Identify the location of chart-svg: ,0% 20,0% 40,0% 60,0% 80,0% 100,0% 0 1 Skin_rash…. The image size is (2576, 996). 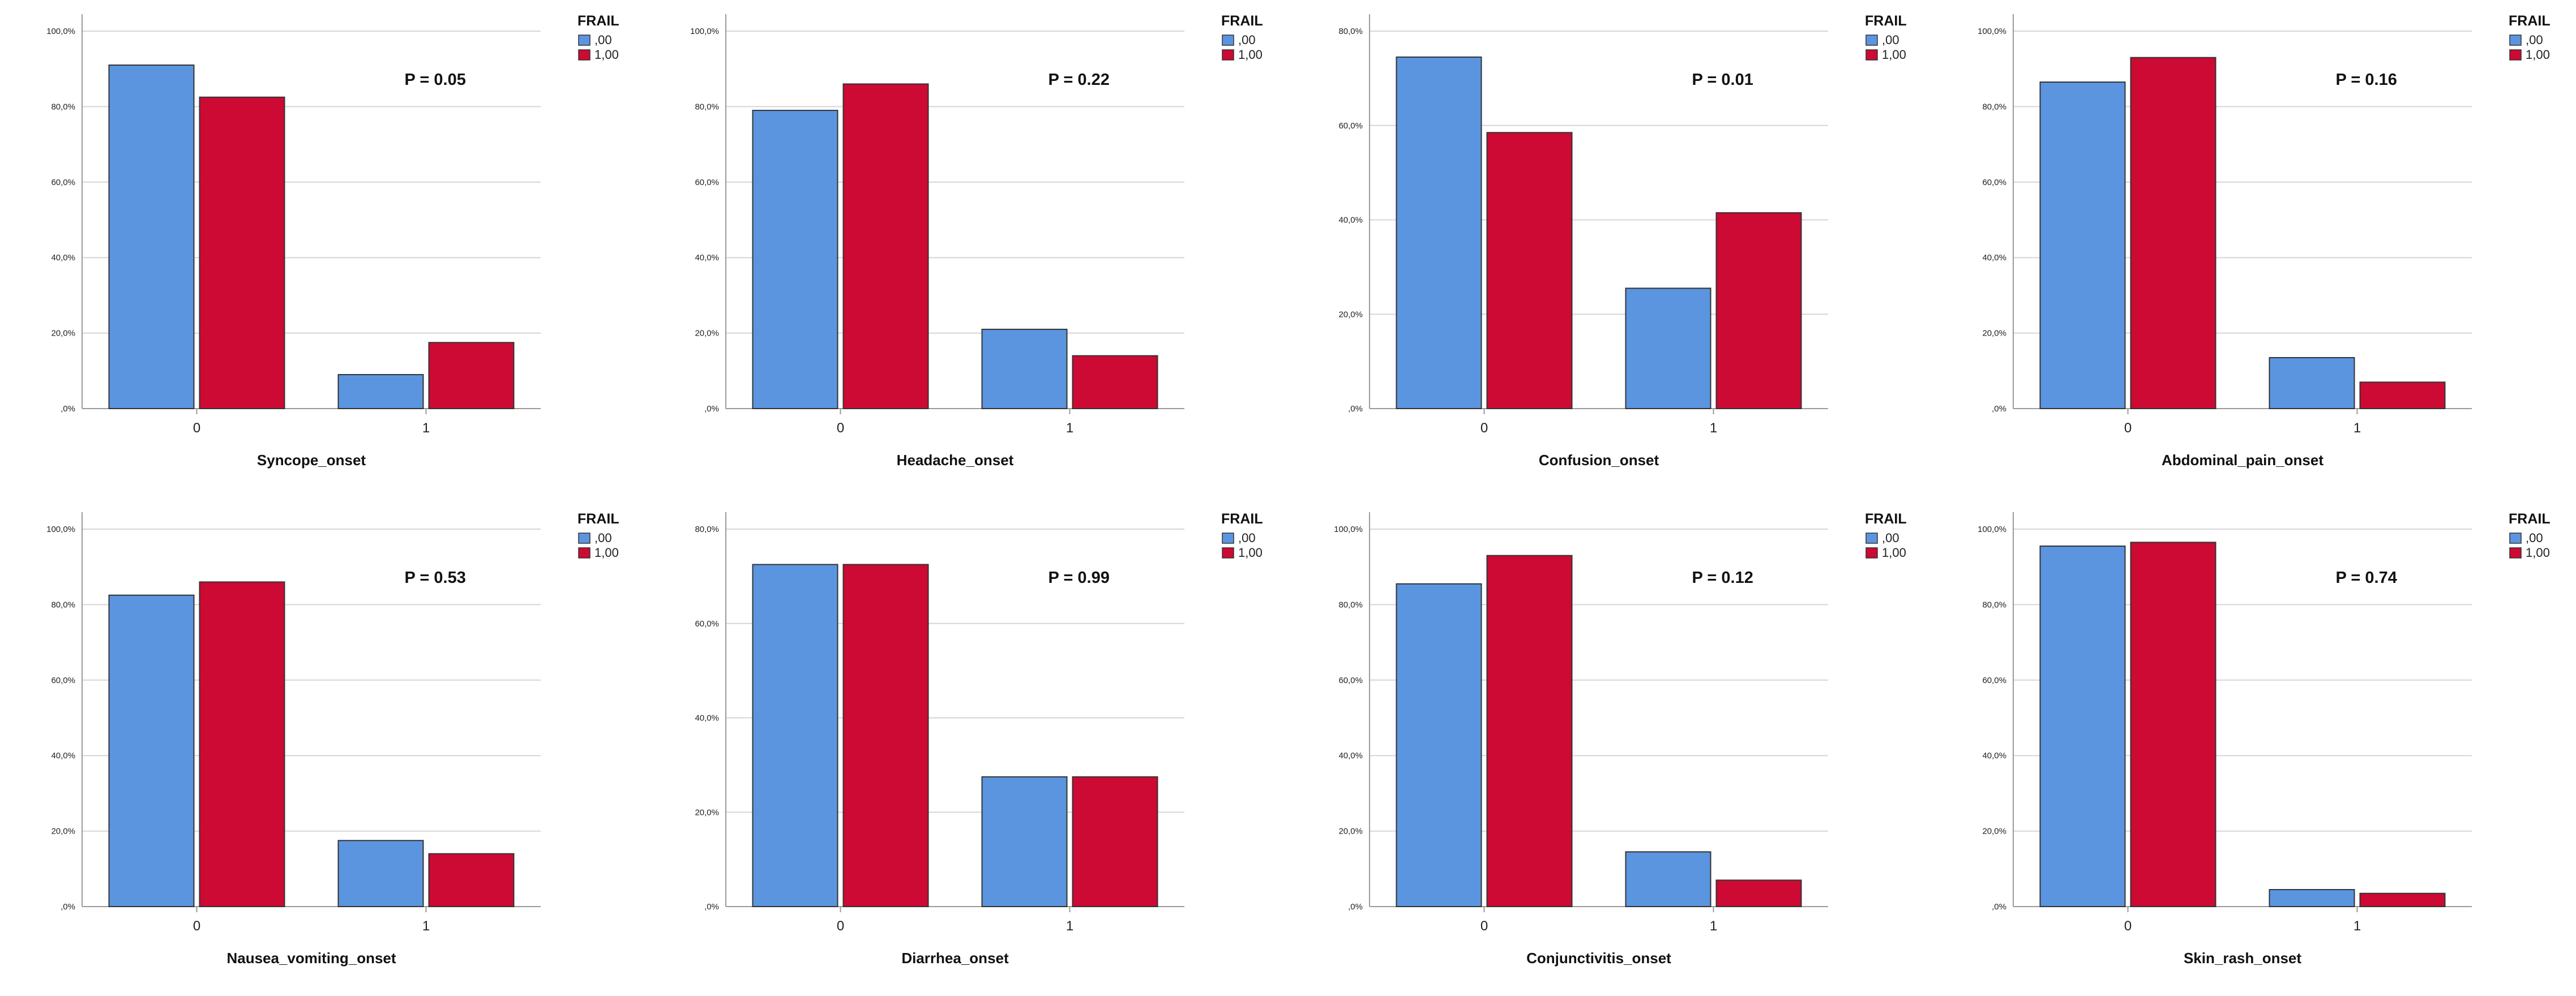
(2264, 739).